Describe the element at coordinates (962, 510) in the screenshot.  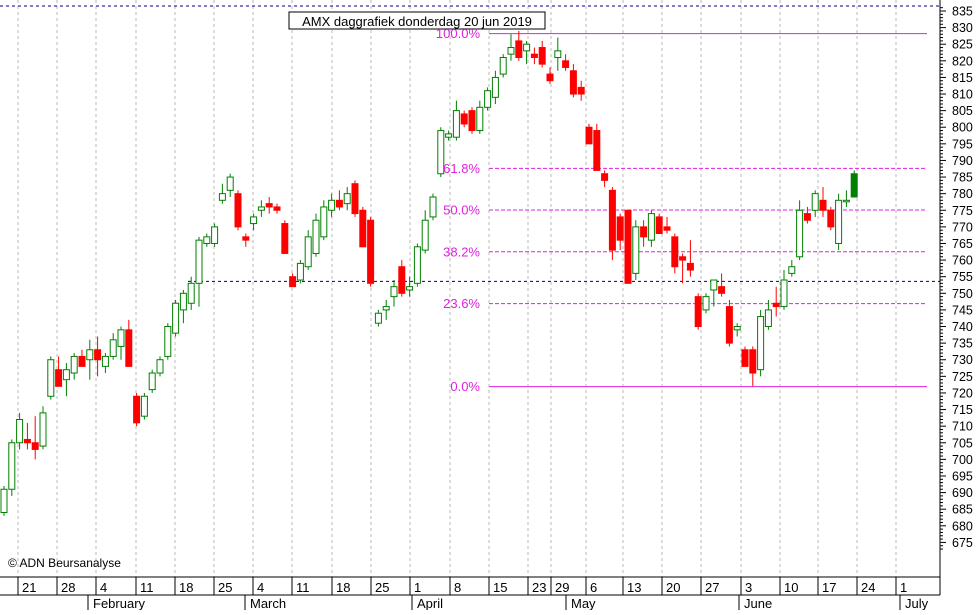
I see `y-tick-label: 685` at that location.